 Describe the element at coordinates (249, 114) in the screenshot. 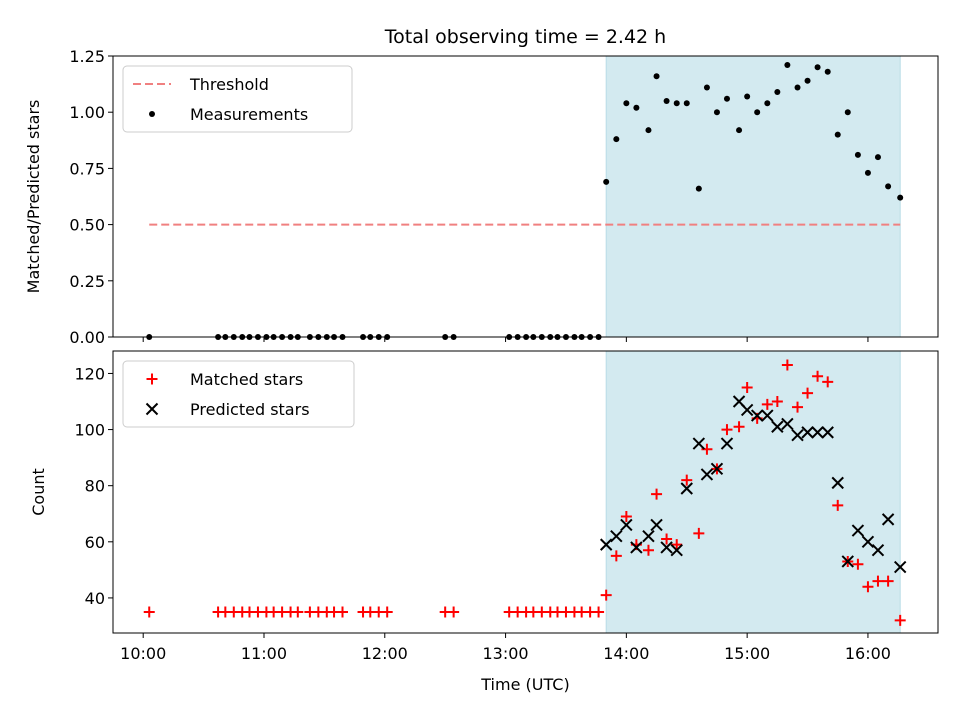

I see `legend-label: Measurements` at that location.